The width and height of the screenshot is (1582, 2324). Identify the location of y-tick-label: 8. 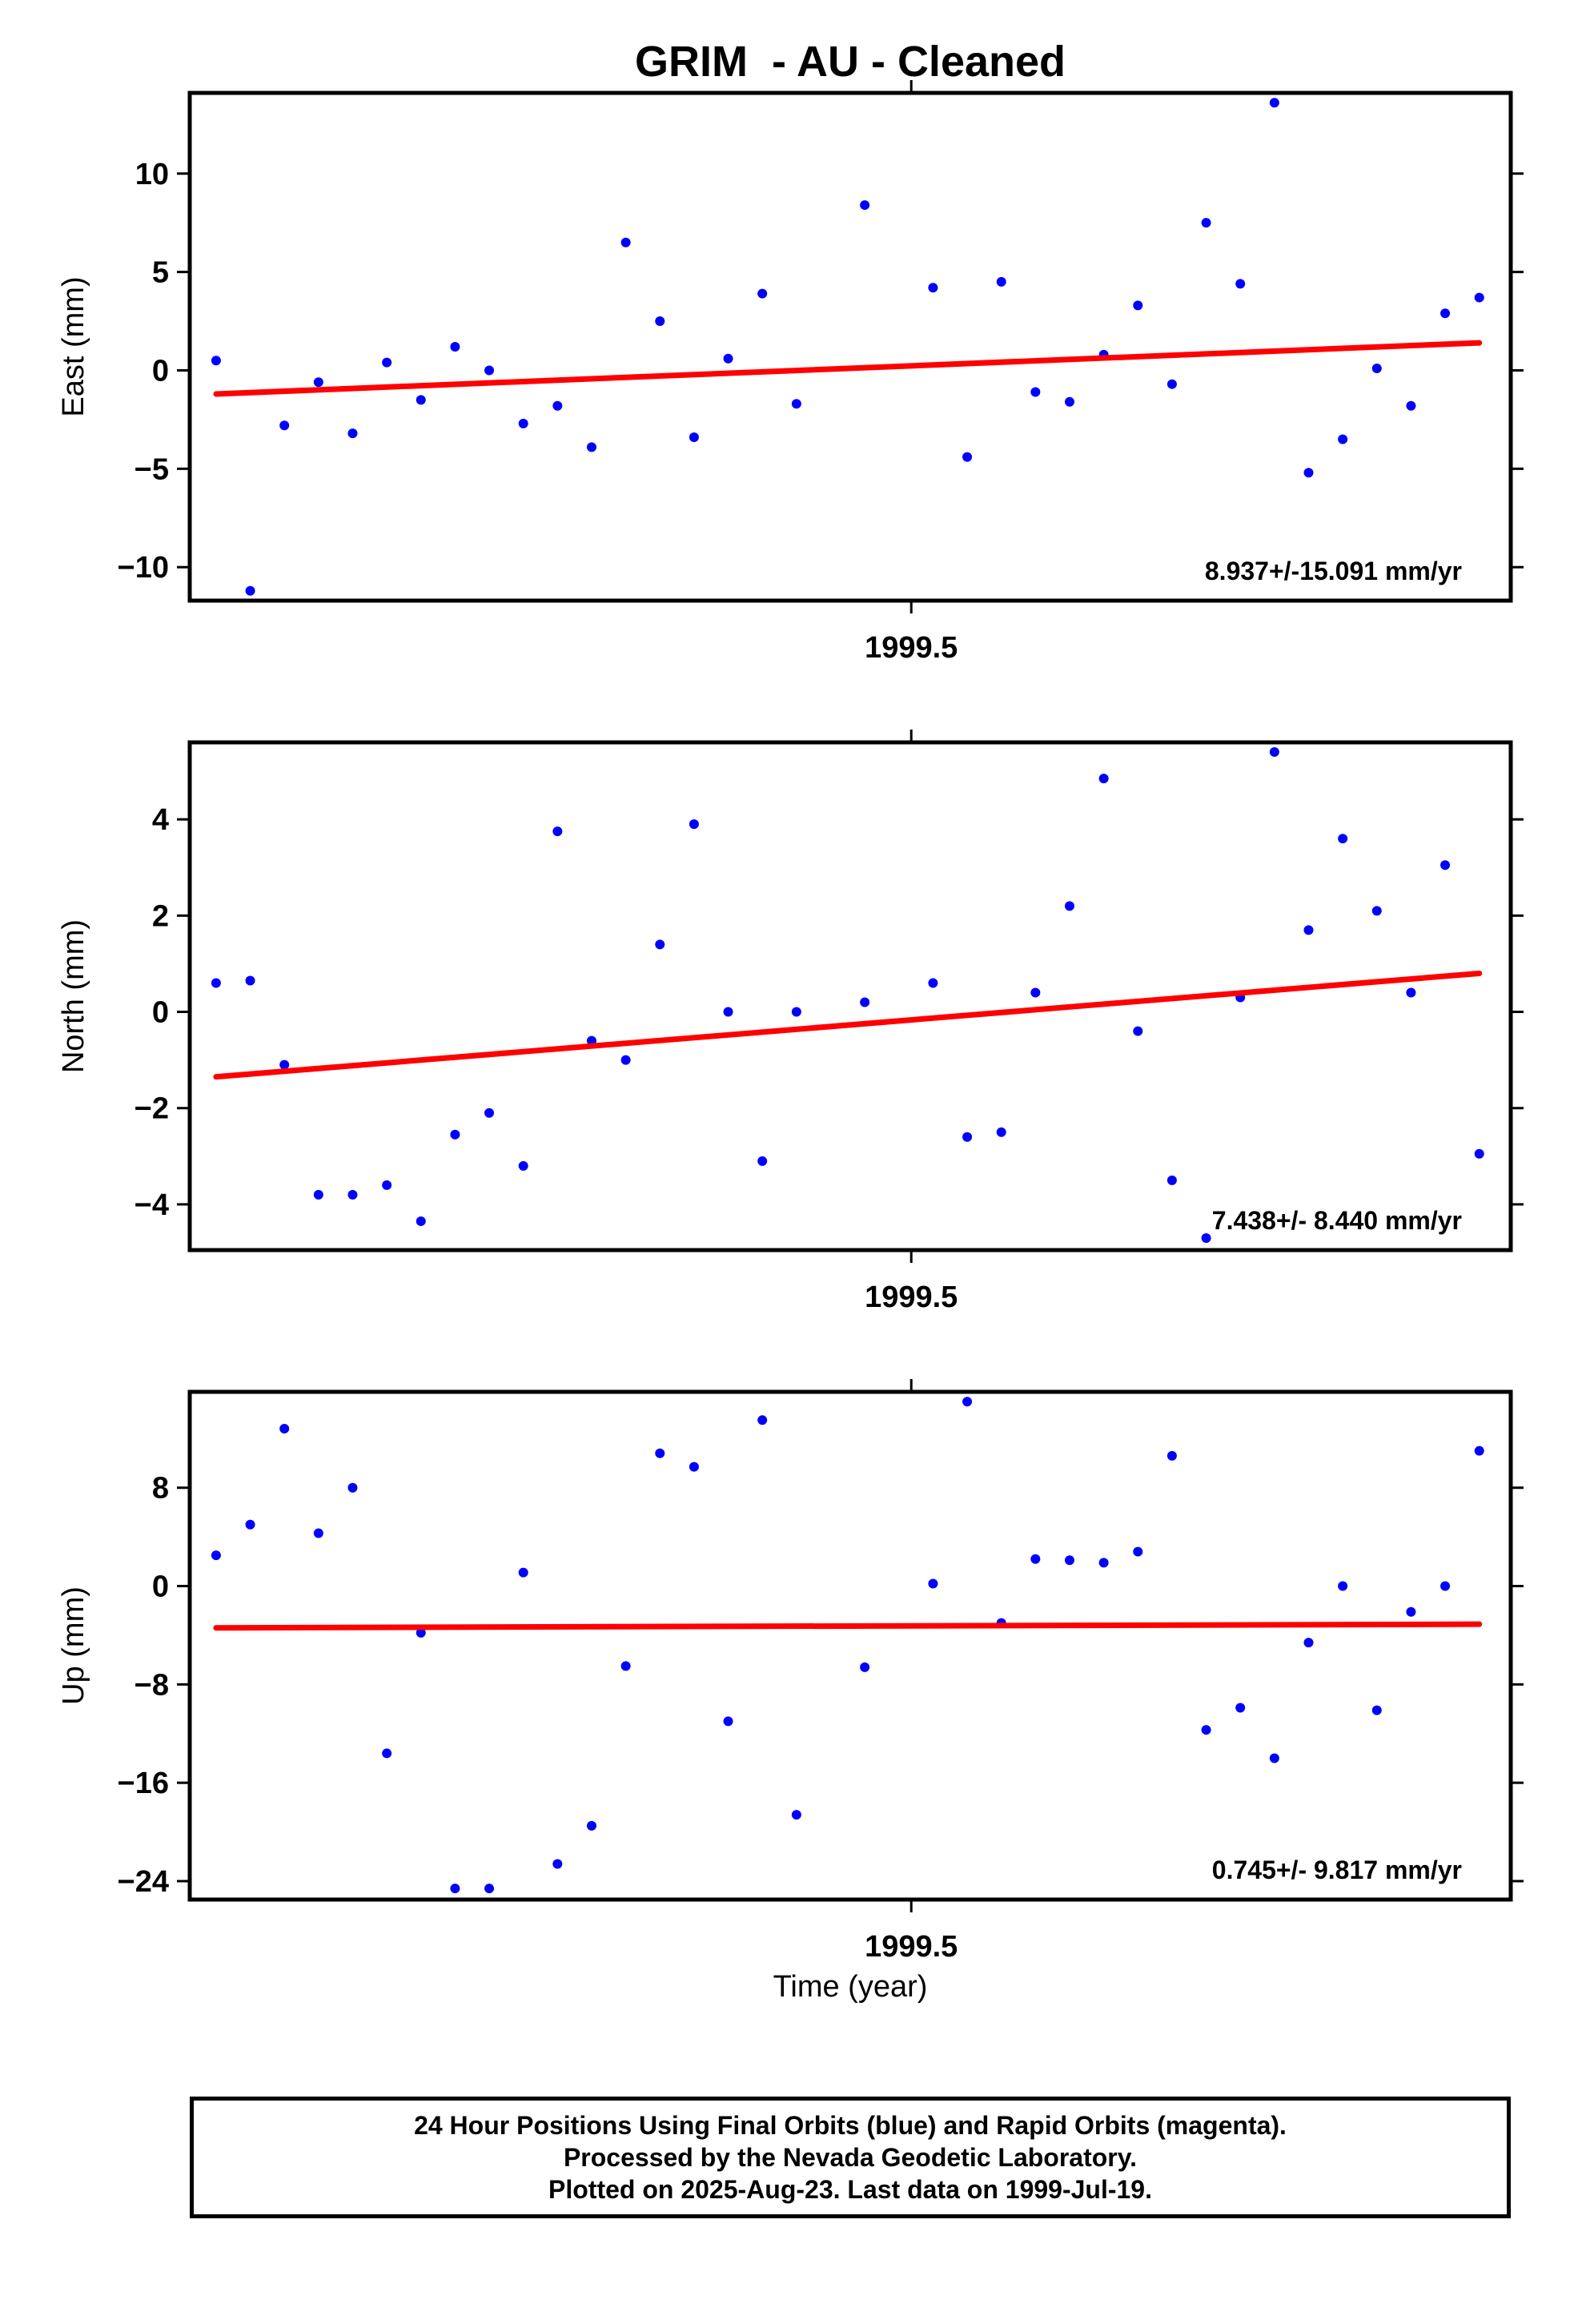
(161, 1489).